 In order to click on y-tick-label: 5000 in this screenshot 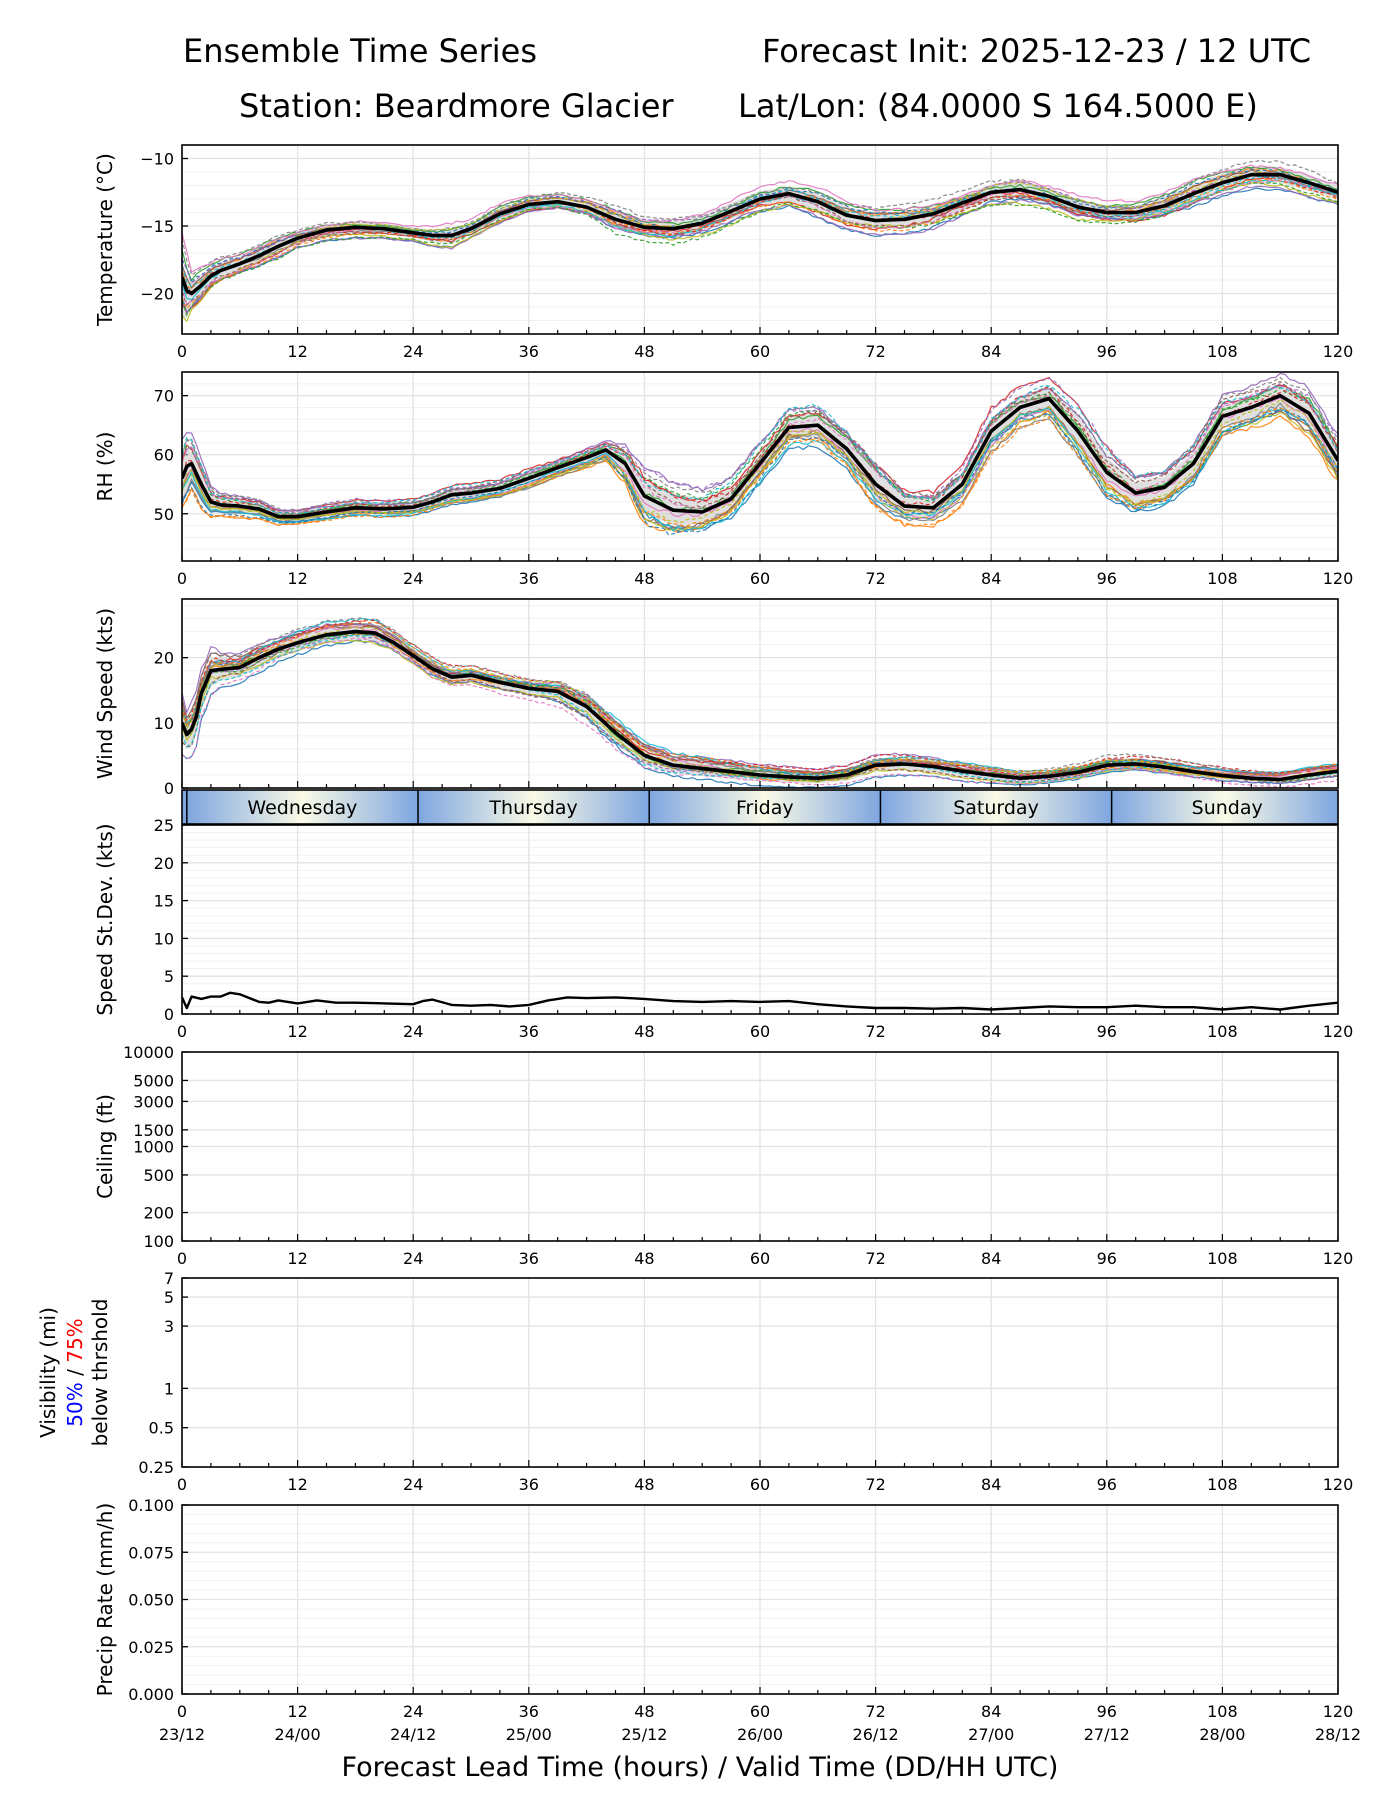, I will do `click(153, 1080)`.